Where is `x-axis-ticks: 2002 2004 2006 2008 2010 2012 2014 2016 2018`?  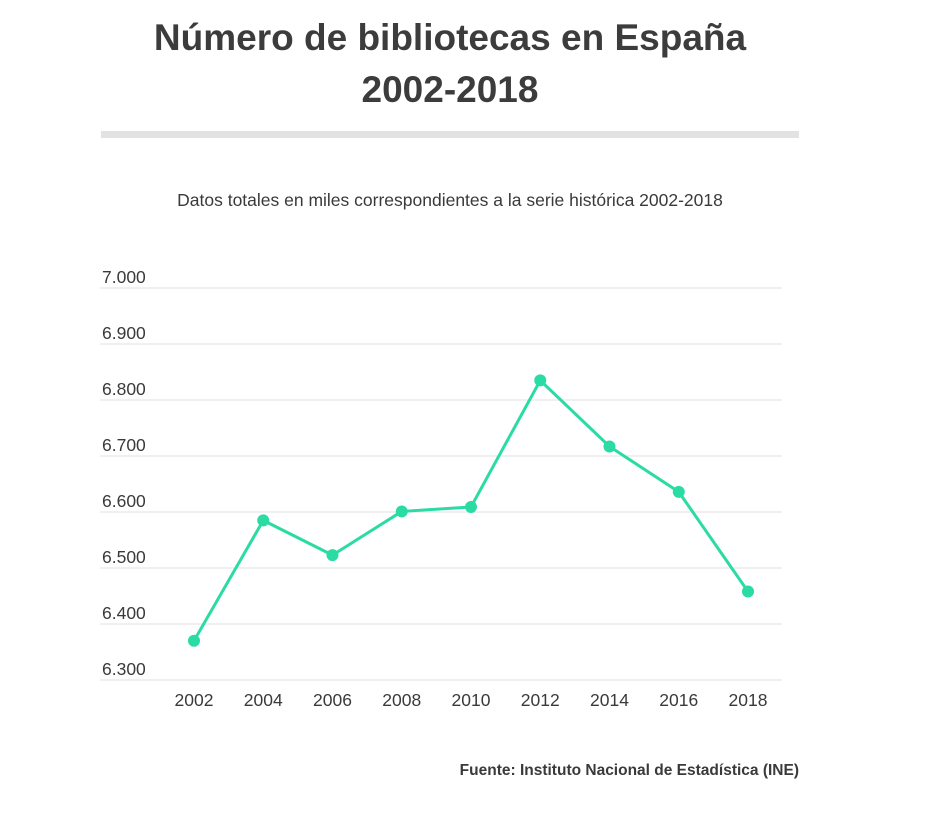 x-axis-ticks: 2002 2004 2006 2008 2010 2012 2014 2016 2018 is located at coordinates (471, 700).